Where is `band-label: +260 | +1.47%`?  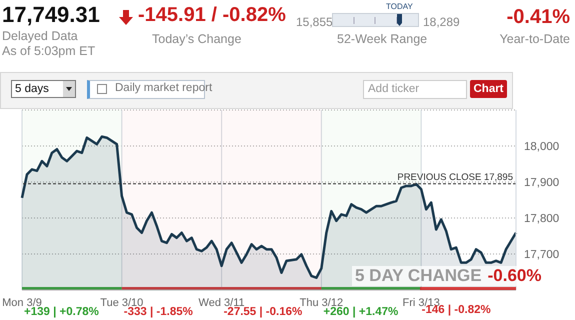
band-label: +260 | +1.47% is located at coordinates (360, 312).